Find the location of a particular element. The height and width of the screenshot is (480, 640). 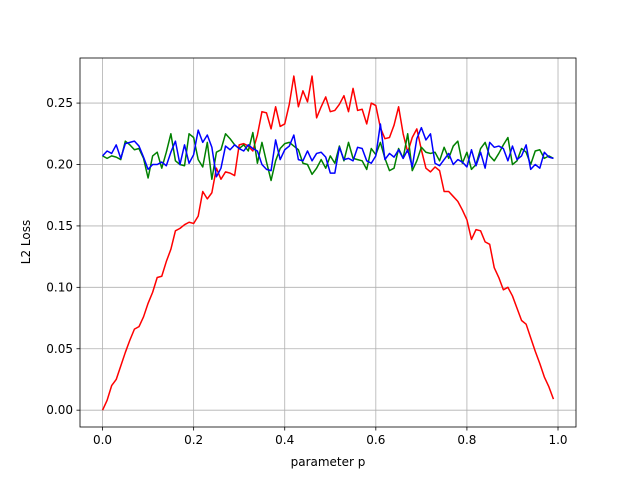

x-tick-label: 0.8 is located at coordinates (466, 440).